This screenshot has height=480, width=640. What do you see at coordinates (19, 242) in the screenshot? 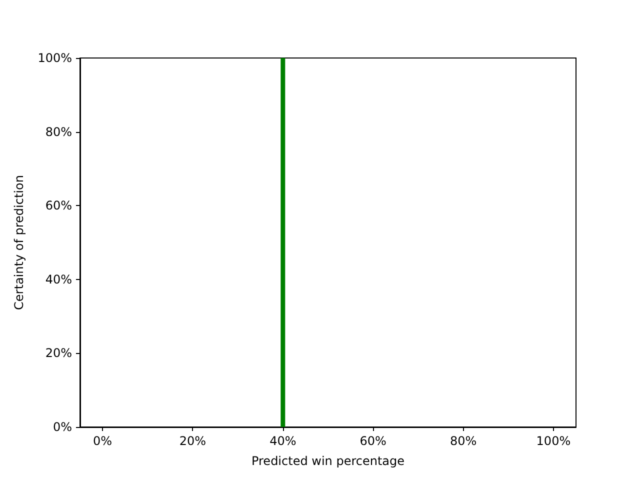
I see `y-axis-title: Certainty of prediction` at bounding box center [19, 242].